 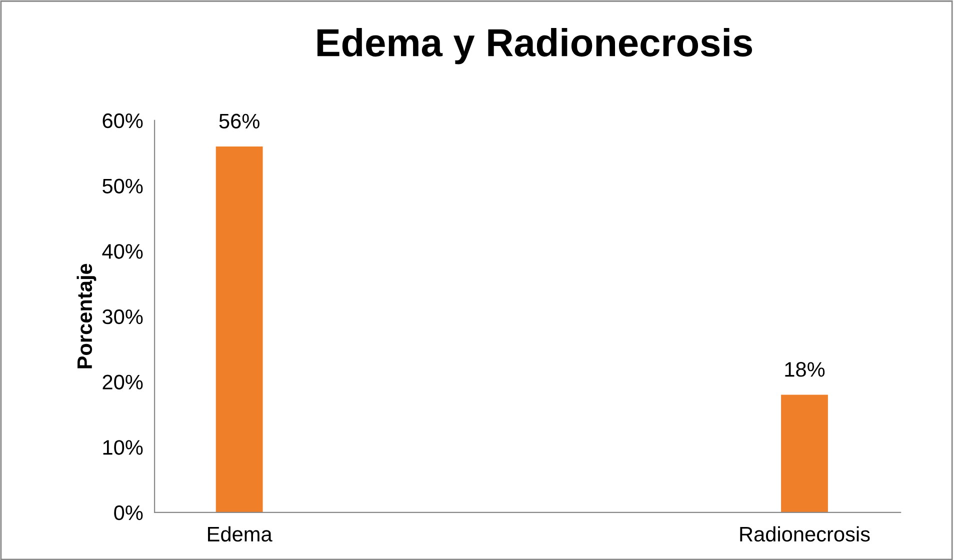 What do you see at coordinates (122, 251) in the screenshot?
I see `y-tick-label: 40%` at bounding box center [122, 251].